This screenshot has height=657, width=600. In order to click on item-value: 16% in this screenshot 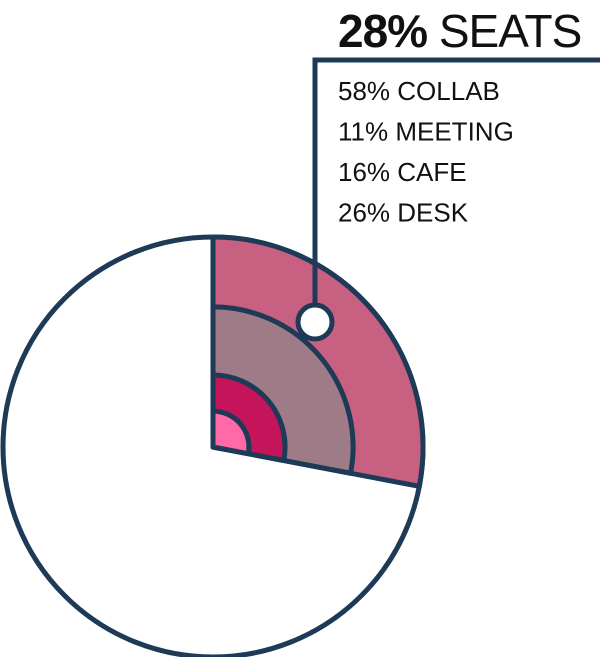, I will do `click(364, 172)`.